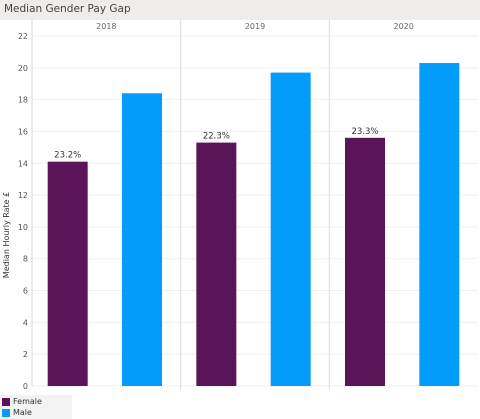 This screenshot has width=480, height=419. I want to click on y-tick-label: 14, so click(23, 163).